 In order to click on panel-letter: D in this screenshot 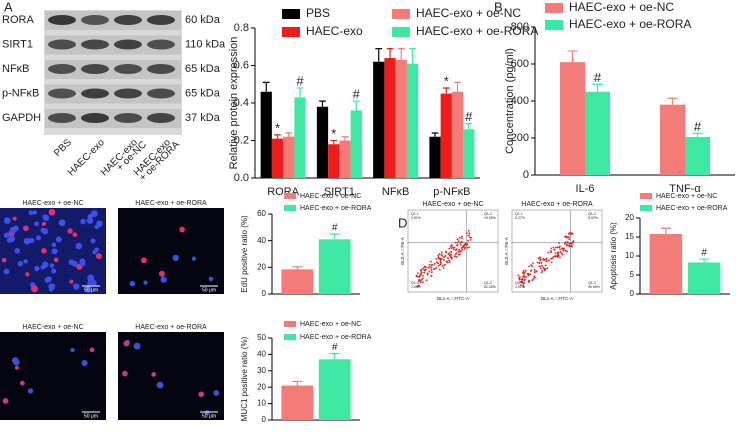, I will do `click(402, 222)`.